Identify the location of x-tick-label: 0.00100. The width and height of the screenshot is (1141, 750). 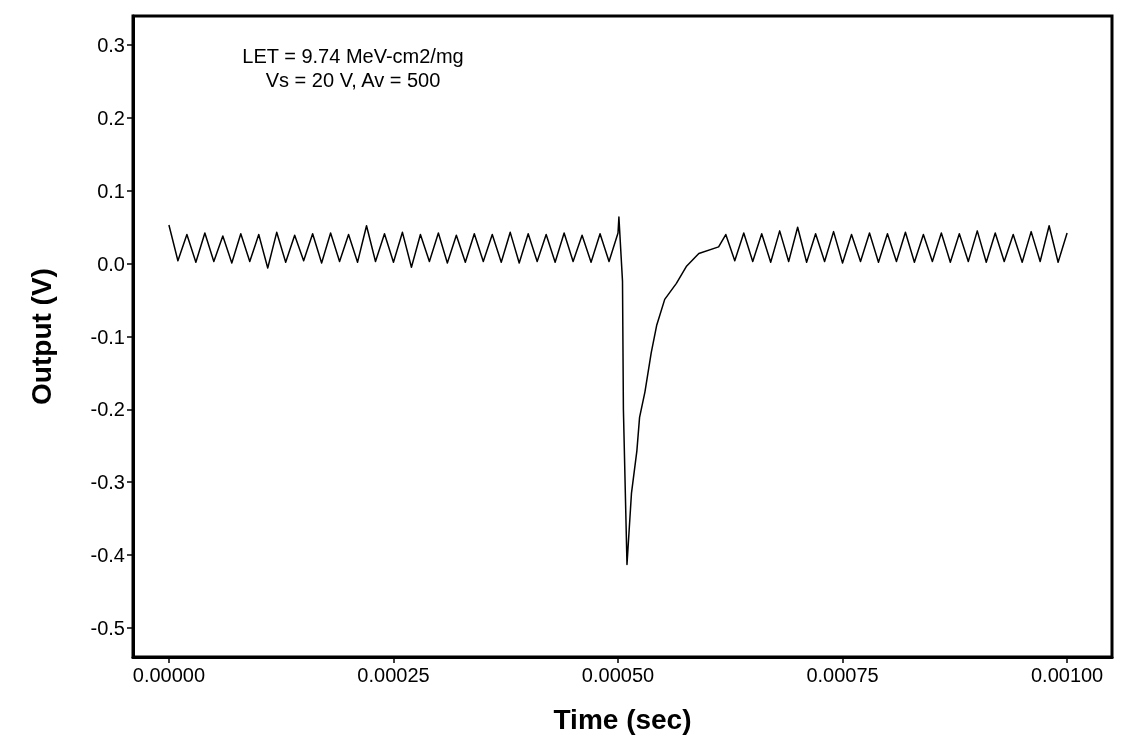
(1067, 675).